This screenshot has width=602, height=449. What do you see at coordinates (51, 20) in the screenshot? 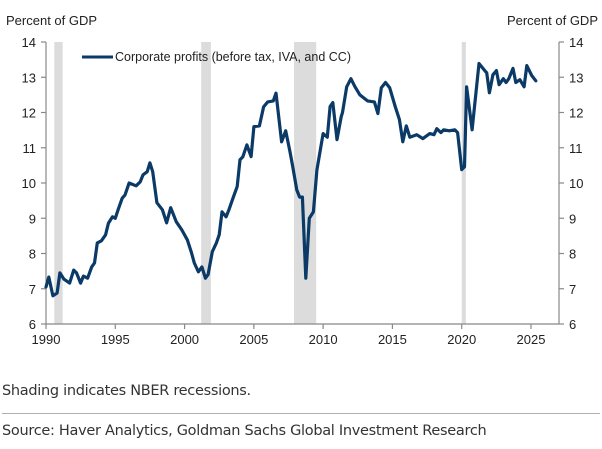
I see `left-axis-title: Percent of GDP` at bounding box center [51, 20].